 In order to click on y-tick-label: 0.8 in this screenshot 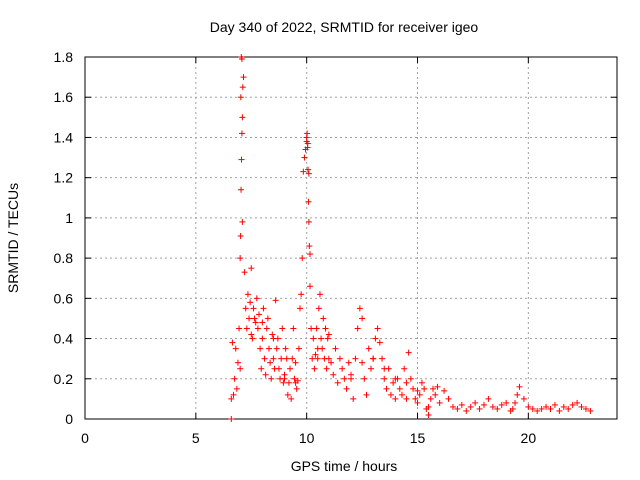, I will do `click(64, 258)`.